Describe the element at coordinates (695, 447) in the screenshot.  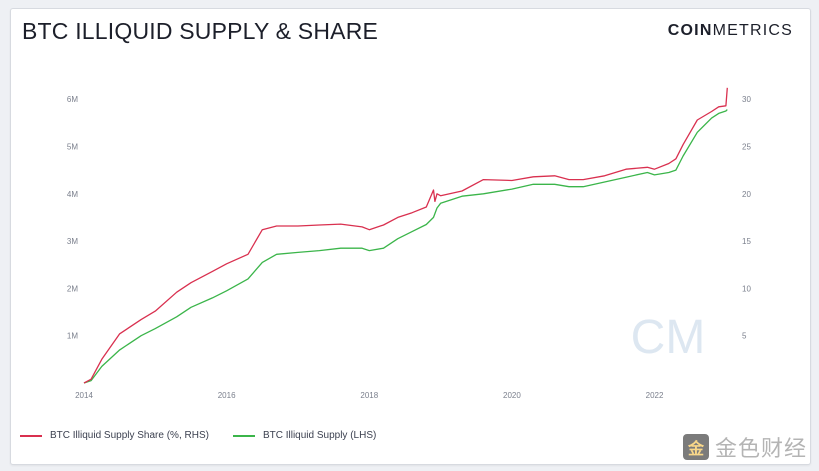
I see `jinse-logo-icon: 金` at that location.